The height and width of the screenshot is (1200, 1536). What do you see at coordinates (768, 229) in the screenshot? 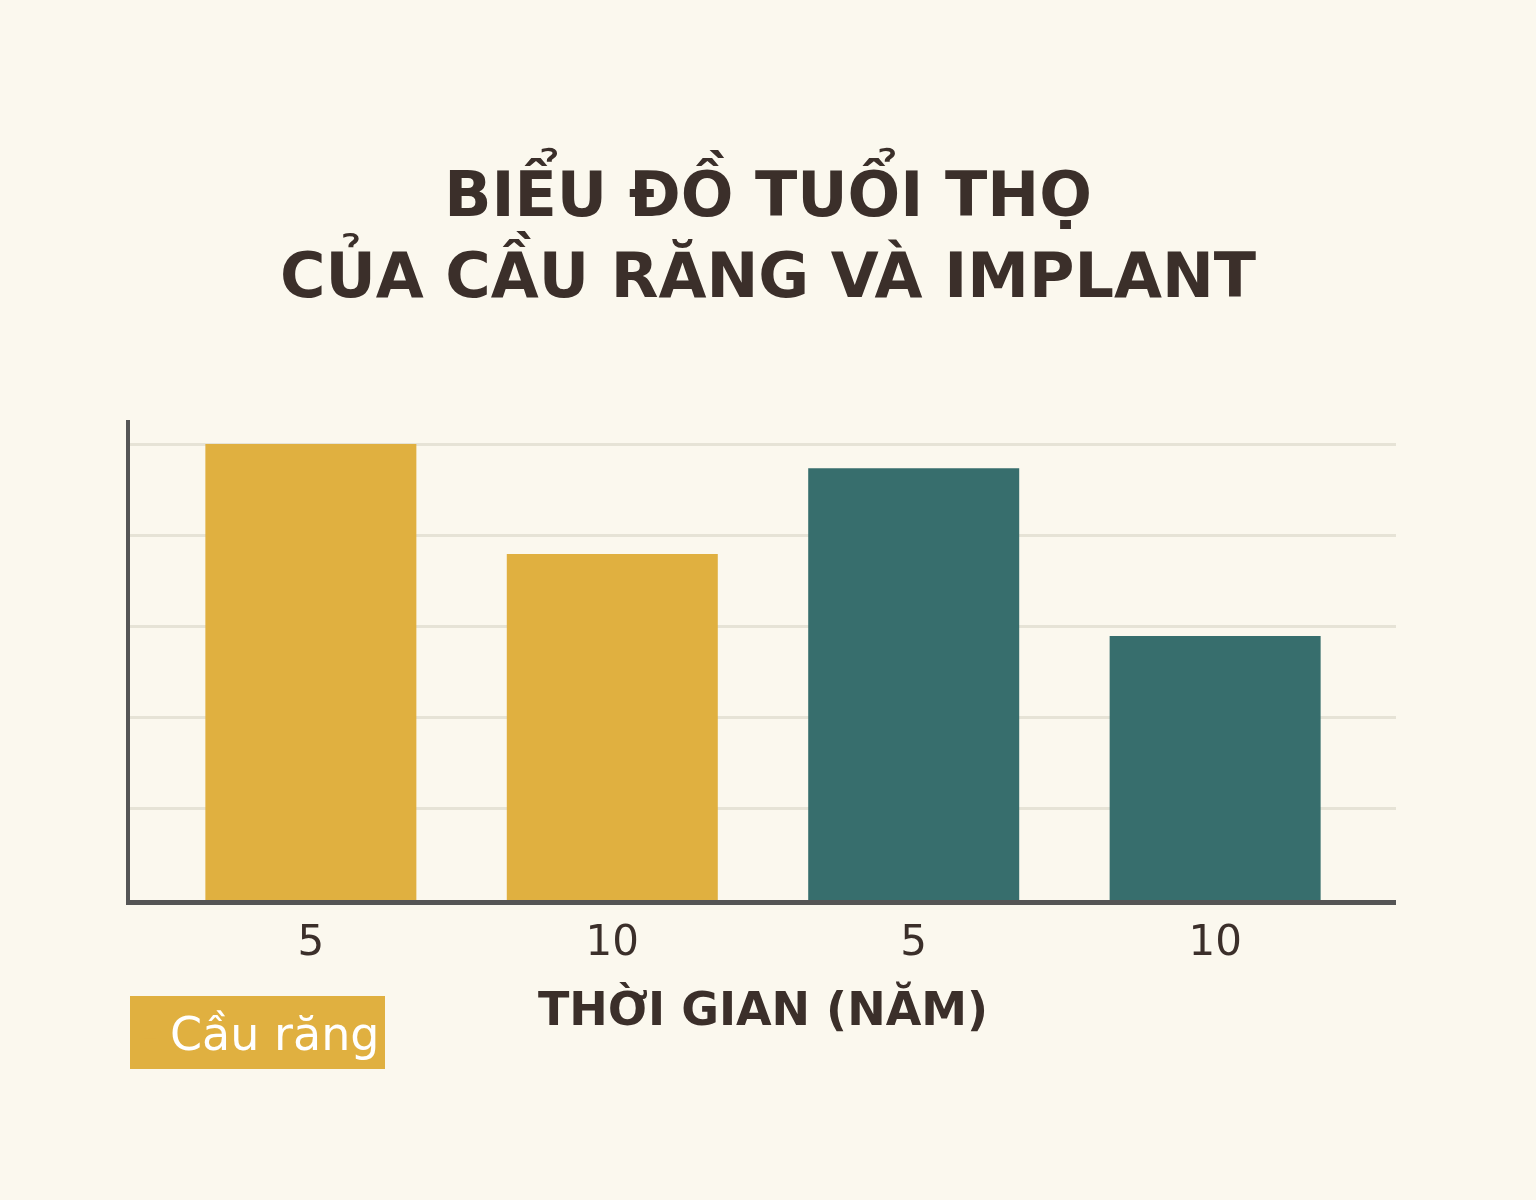
I see `chart-title: BIỂU ĐỒ TUỔI THỌ CỦA CẦU RĂNG VÀ IMPLANT` at bounding box center [768, 229].